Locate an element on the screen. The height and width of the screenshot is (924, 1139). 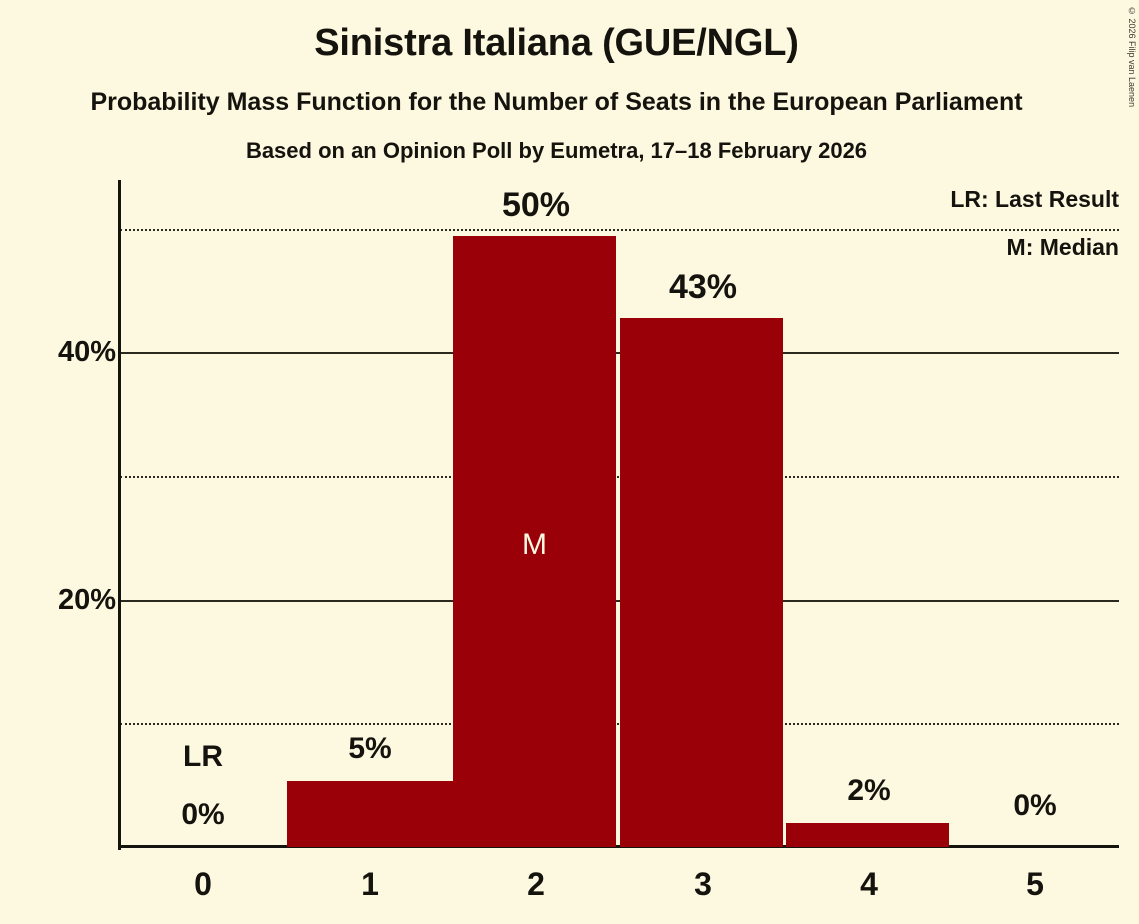
bar-value-1: 5% is located at coordinates (370, 748).